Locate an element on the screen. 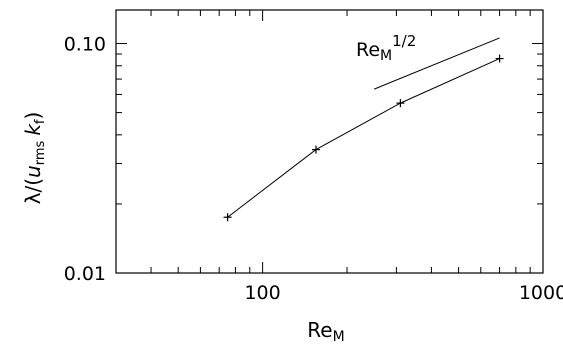  reference-line-label: ReM1/2 is located at coordinates (386, 48).